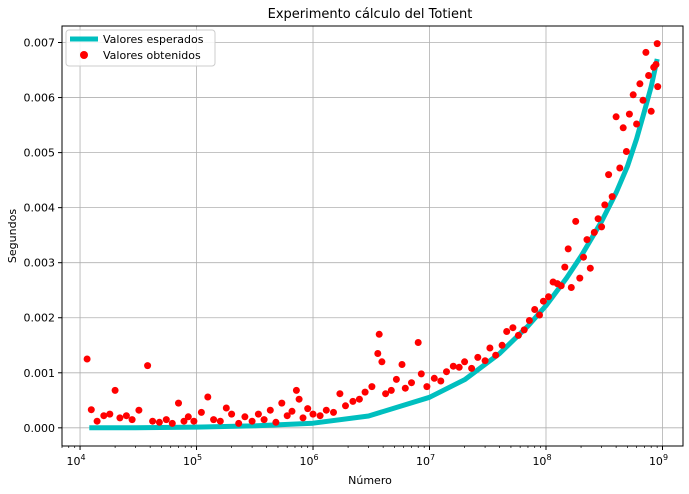 The height and width of the screenshot is (494, 689). Describe the element at coordinates (40, 373) in the screenshot. I see `y-tick-label: 0.001` at that location.